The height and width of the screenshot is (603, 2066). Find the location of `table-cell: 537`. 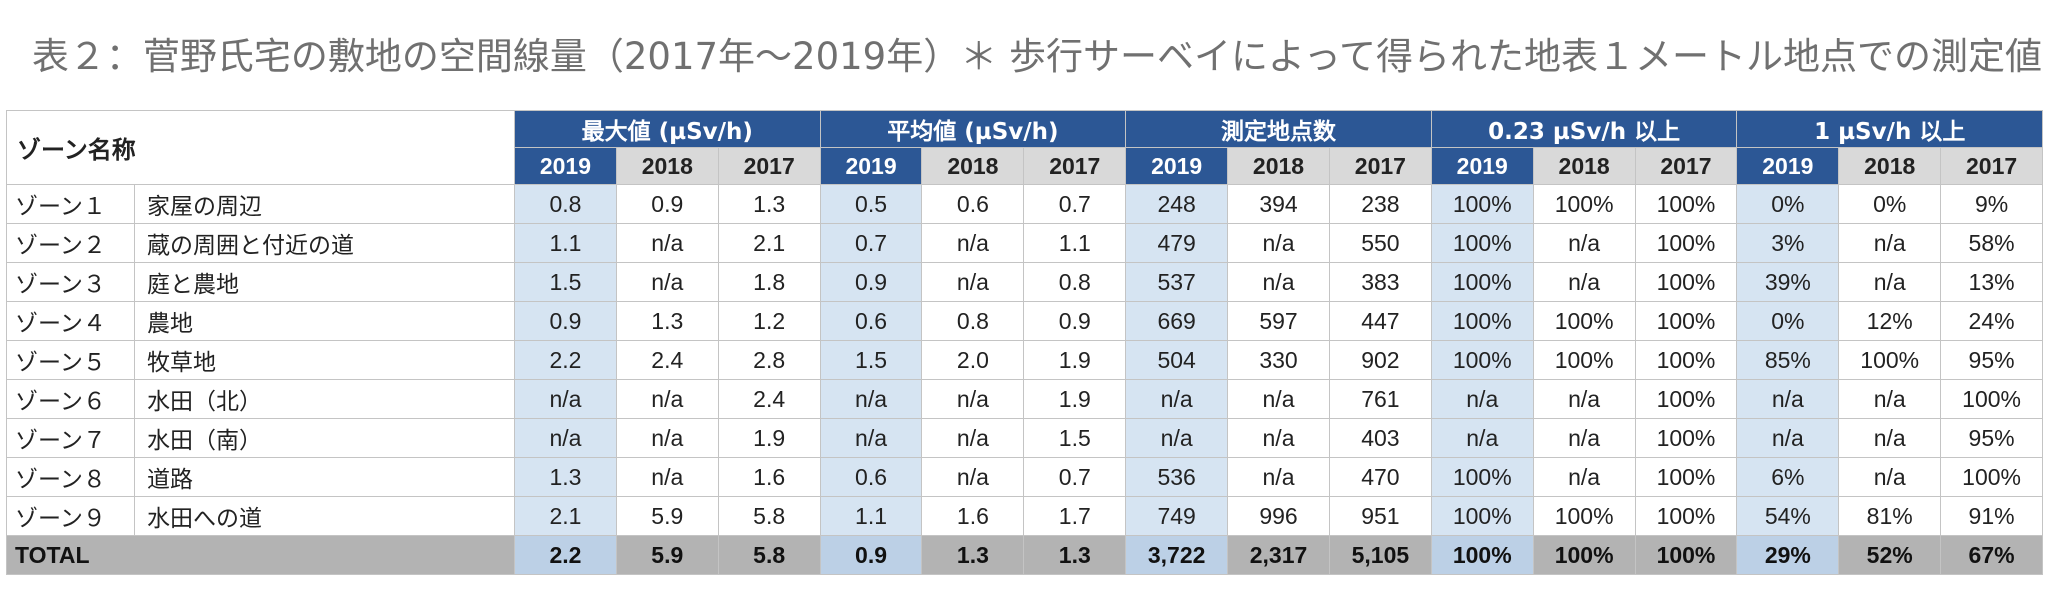

table-cell: 537 is located at coordinates (1177, 282).